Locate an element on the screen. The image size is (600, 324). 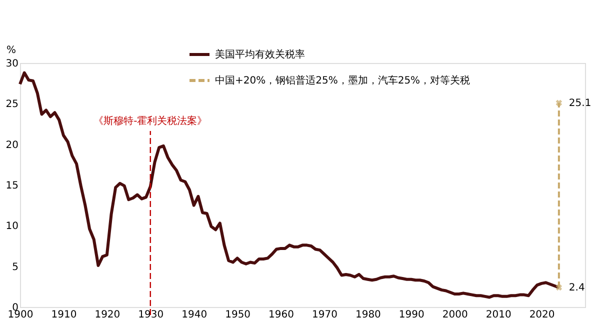
x-tick-label: 1930 is located at coordinates (151, 315).